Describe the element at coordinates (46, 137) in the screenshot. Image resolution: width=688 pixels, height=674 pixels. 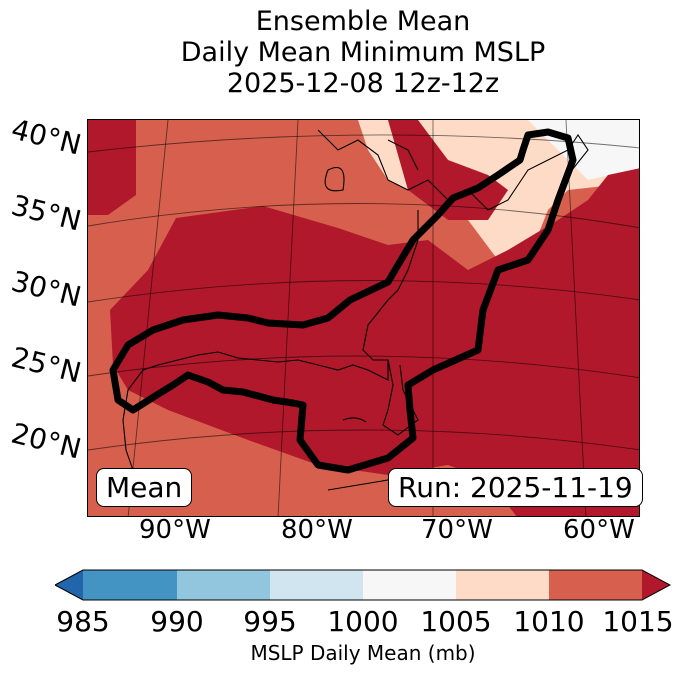
I see `lat-label-40: 40°N` at that location.